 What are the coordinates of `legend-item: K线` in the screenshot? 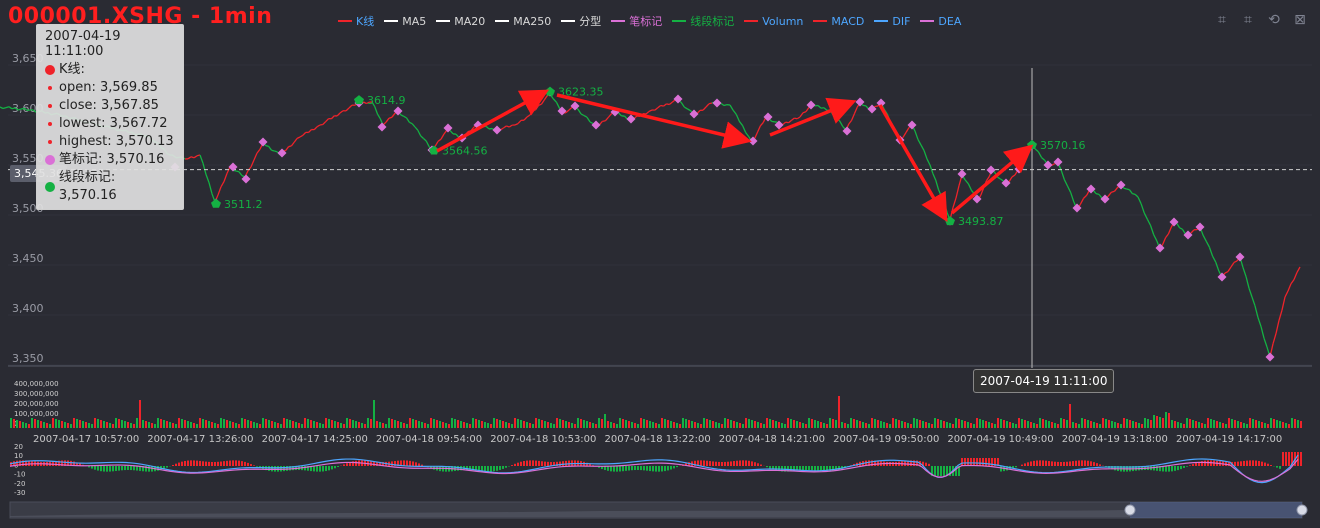 It's located at (356, 21).